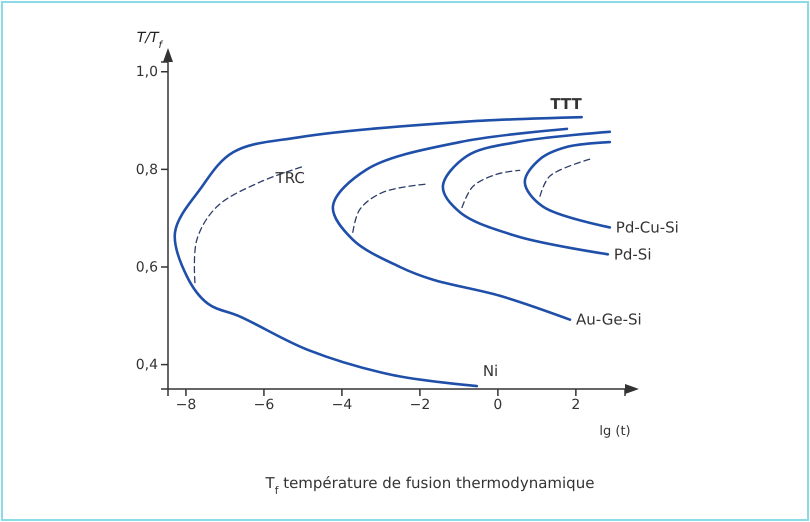 Image resolution: width=810 pixels, height=522 pixels. Describe the element at coordinates (147, 72) in the screenshot. I see `y-tick-label: 1,0` at that location.